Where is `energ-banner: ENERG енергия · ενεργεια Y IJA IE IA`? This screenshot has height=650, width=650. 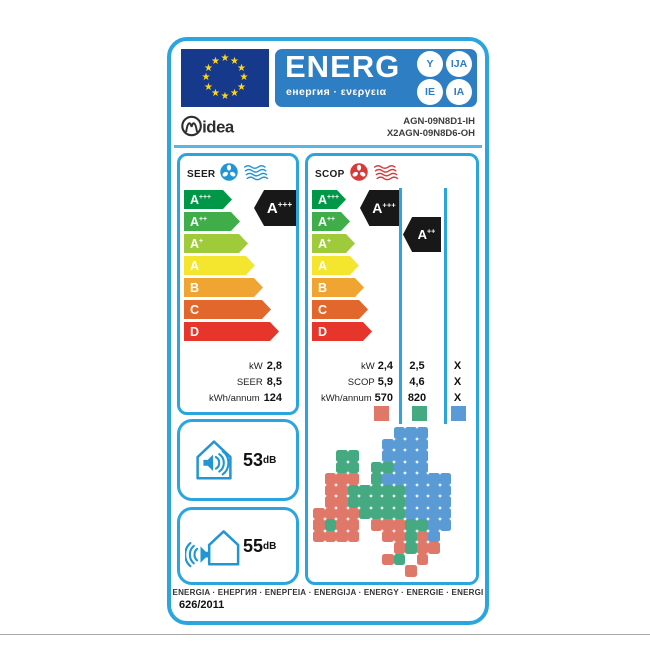 energ-banner: ENERG енергия · ενεργεια Y IJA IE IA is located at coordinates (376, 78).